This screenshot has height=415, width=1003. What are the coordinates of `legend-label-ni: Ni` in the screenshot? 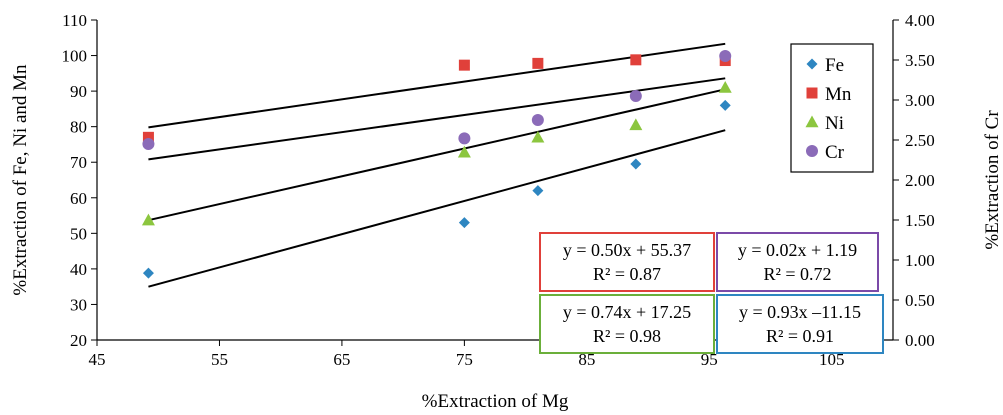 It's located at (834, 123).